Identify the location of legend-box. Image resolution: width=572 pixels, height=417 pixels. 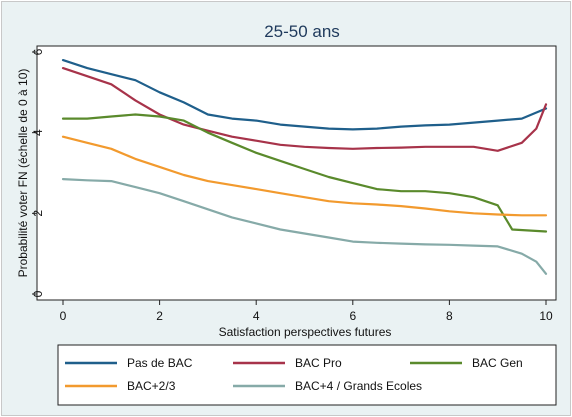
(307, 375).